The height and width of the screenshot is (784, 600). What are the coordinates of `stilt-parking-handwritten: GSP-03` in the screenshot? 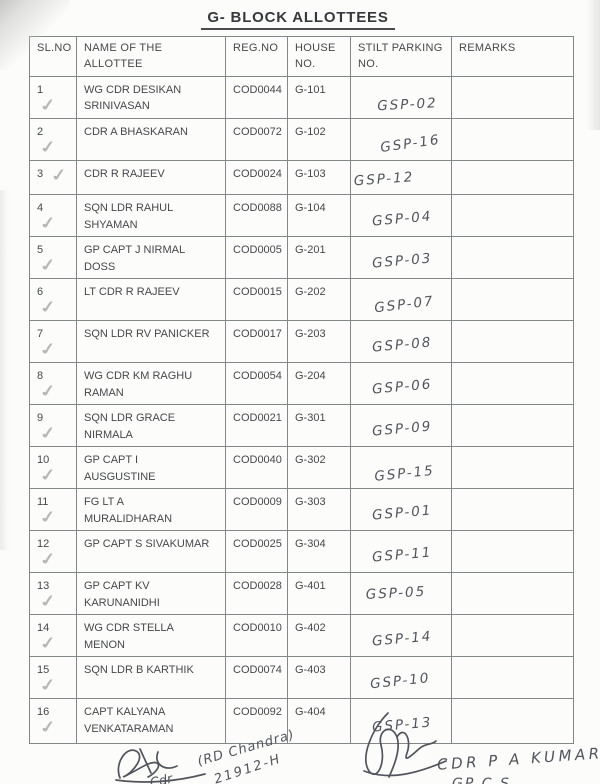 It's located at (402, 261).